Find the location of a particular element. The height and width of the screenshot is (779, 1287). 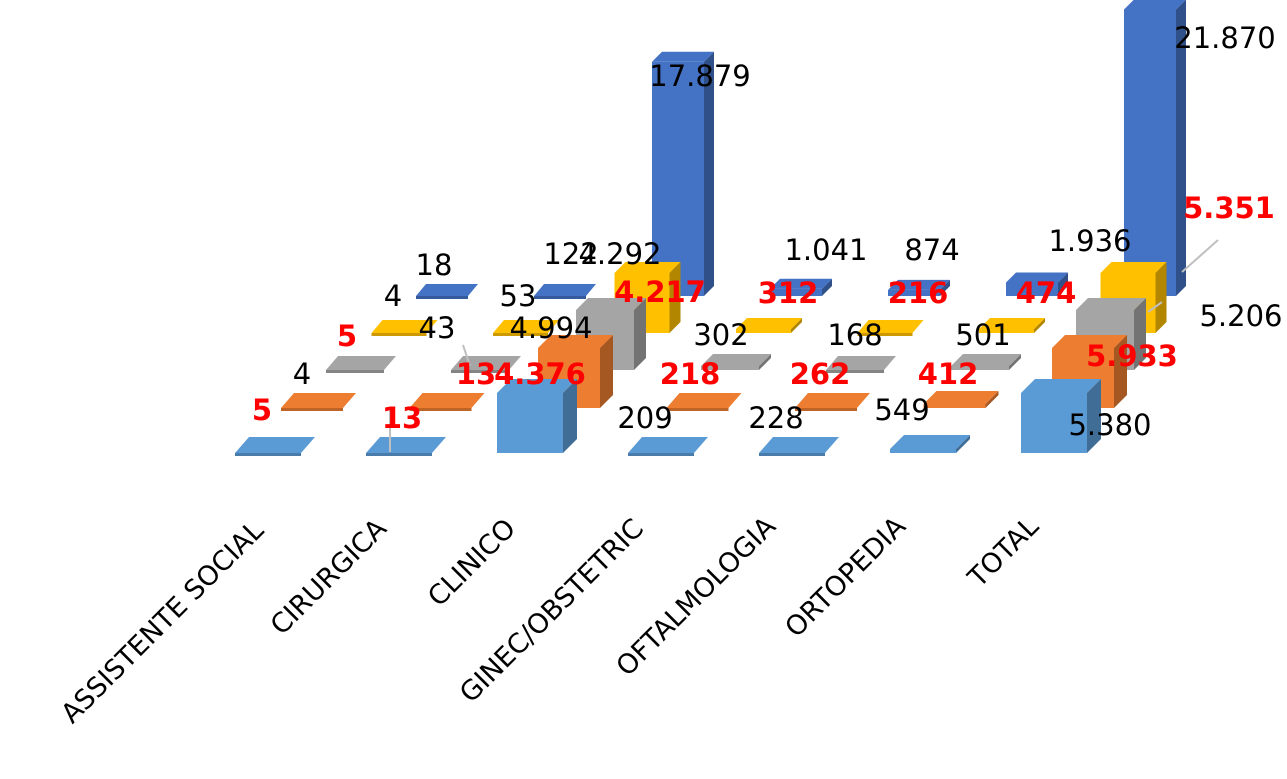

bar-1-ortopedia is located at coordinates (930, 444).